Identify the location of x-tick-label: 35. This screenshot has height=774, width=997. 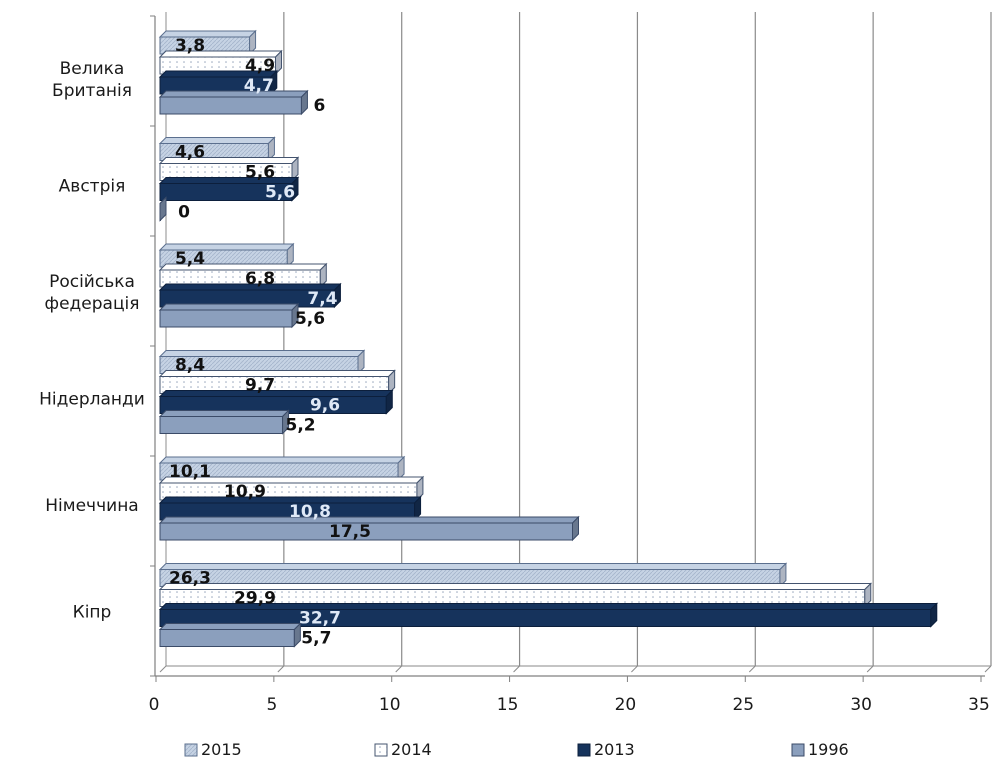
(979, 705).